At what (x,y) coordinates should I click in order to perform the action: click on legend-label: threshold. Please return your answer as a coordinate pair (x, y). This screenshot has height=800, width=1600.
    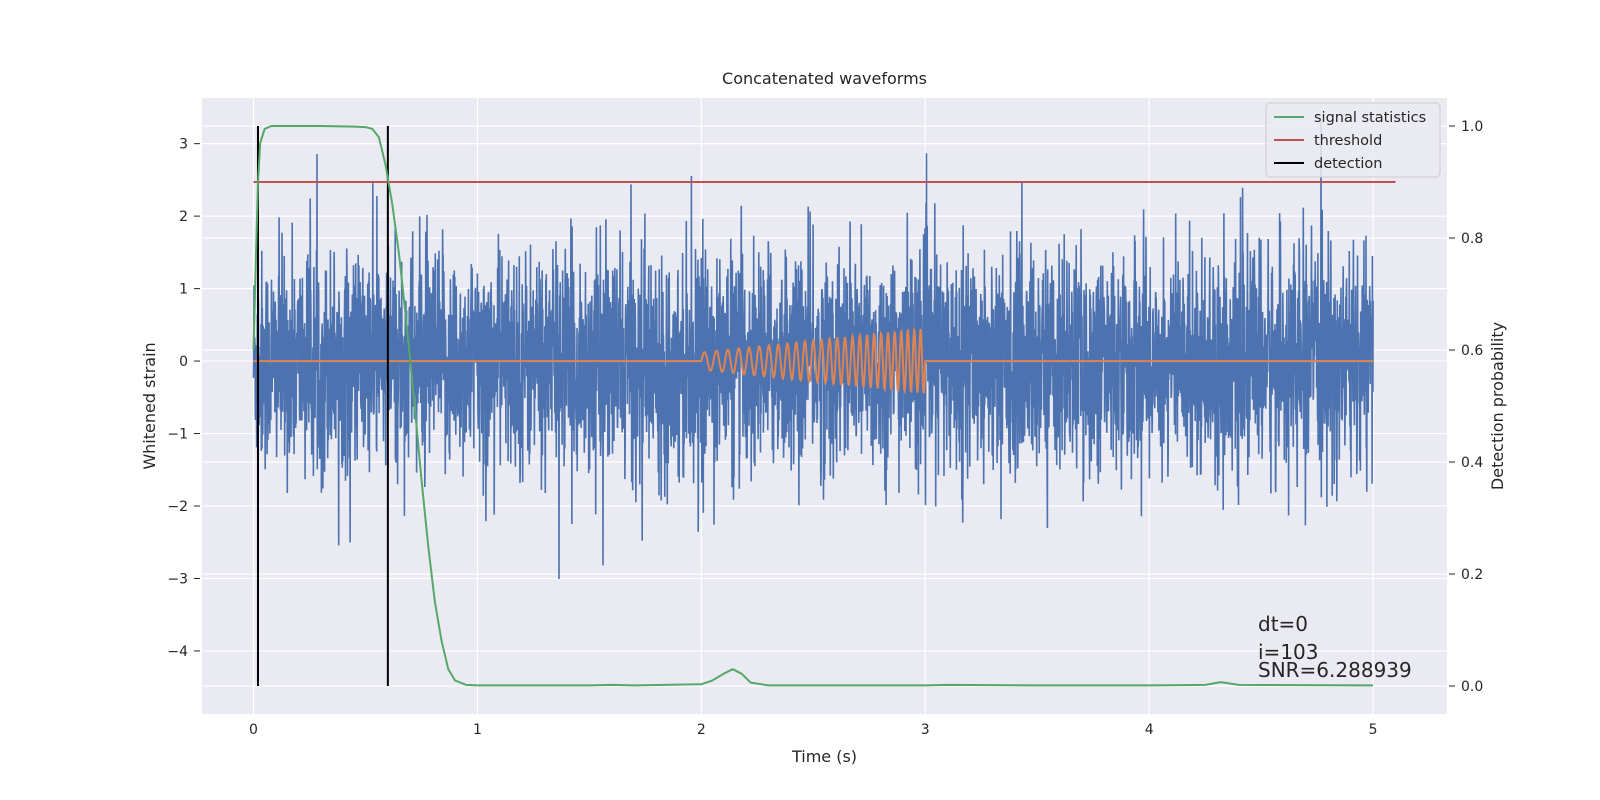
    Looking at the image, I should click on (1348, 141).